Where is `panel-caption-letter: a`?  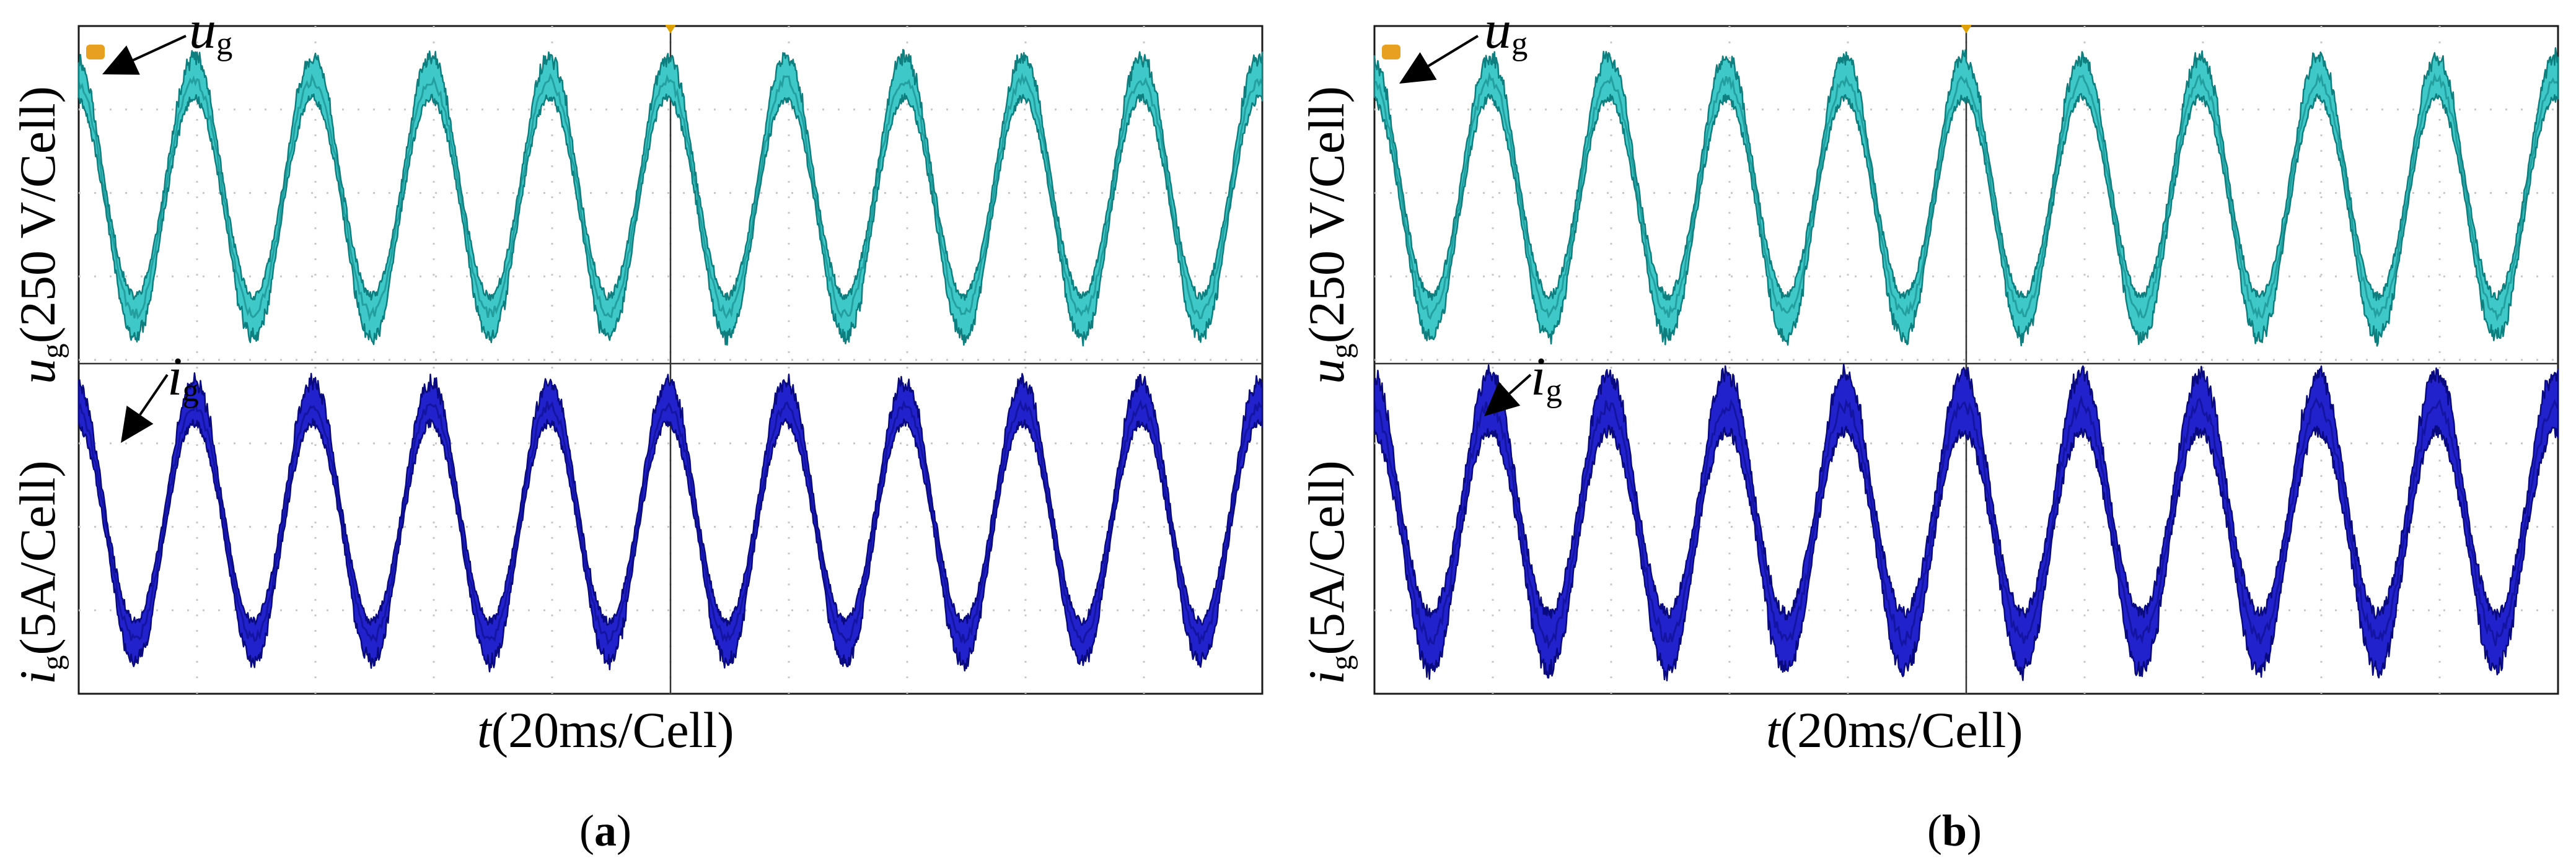
panel-caption-letter: a is located at coordinates (605, 830).